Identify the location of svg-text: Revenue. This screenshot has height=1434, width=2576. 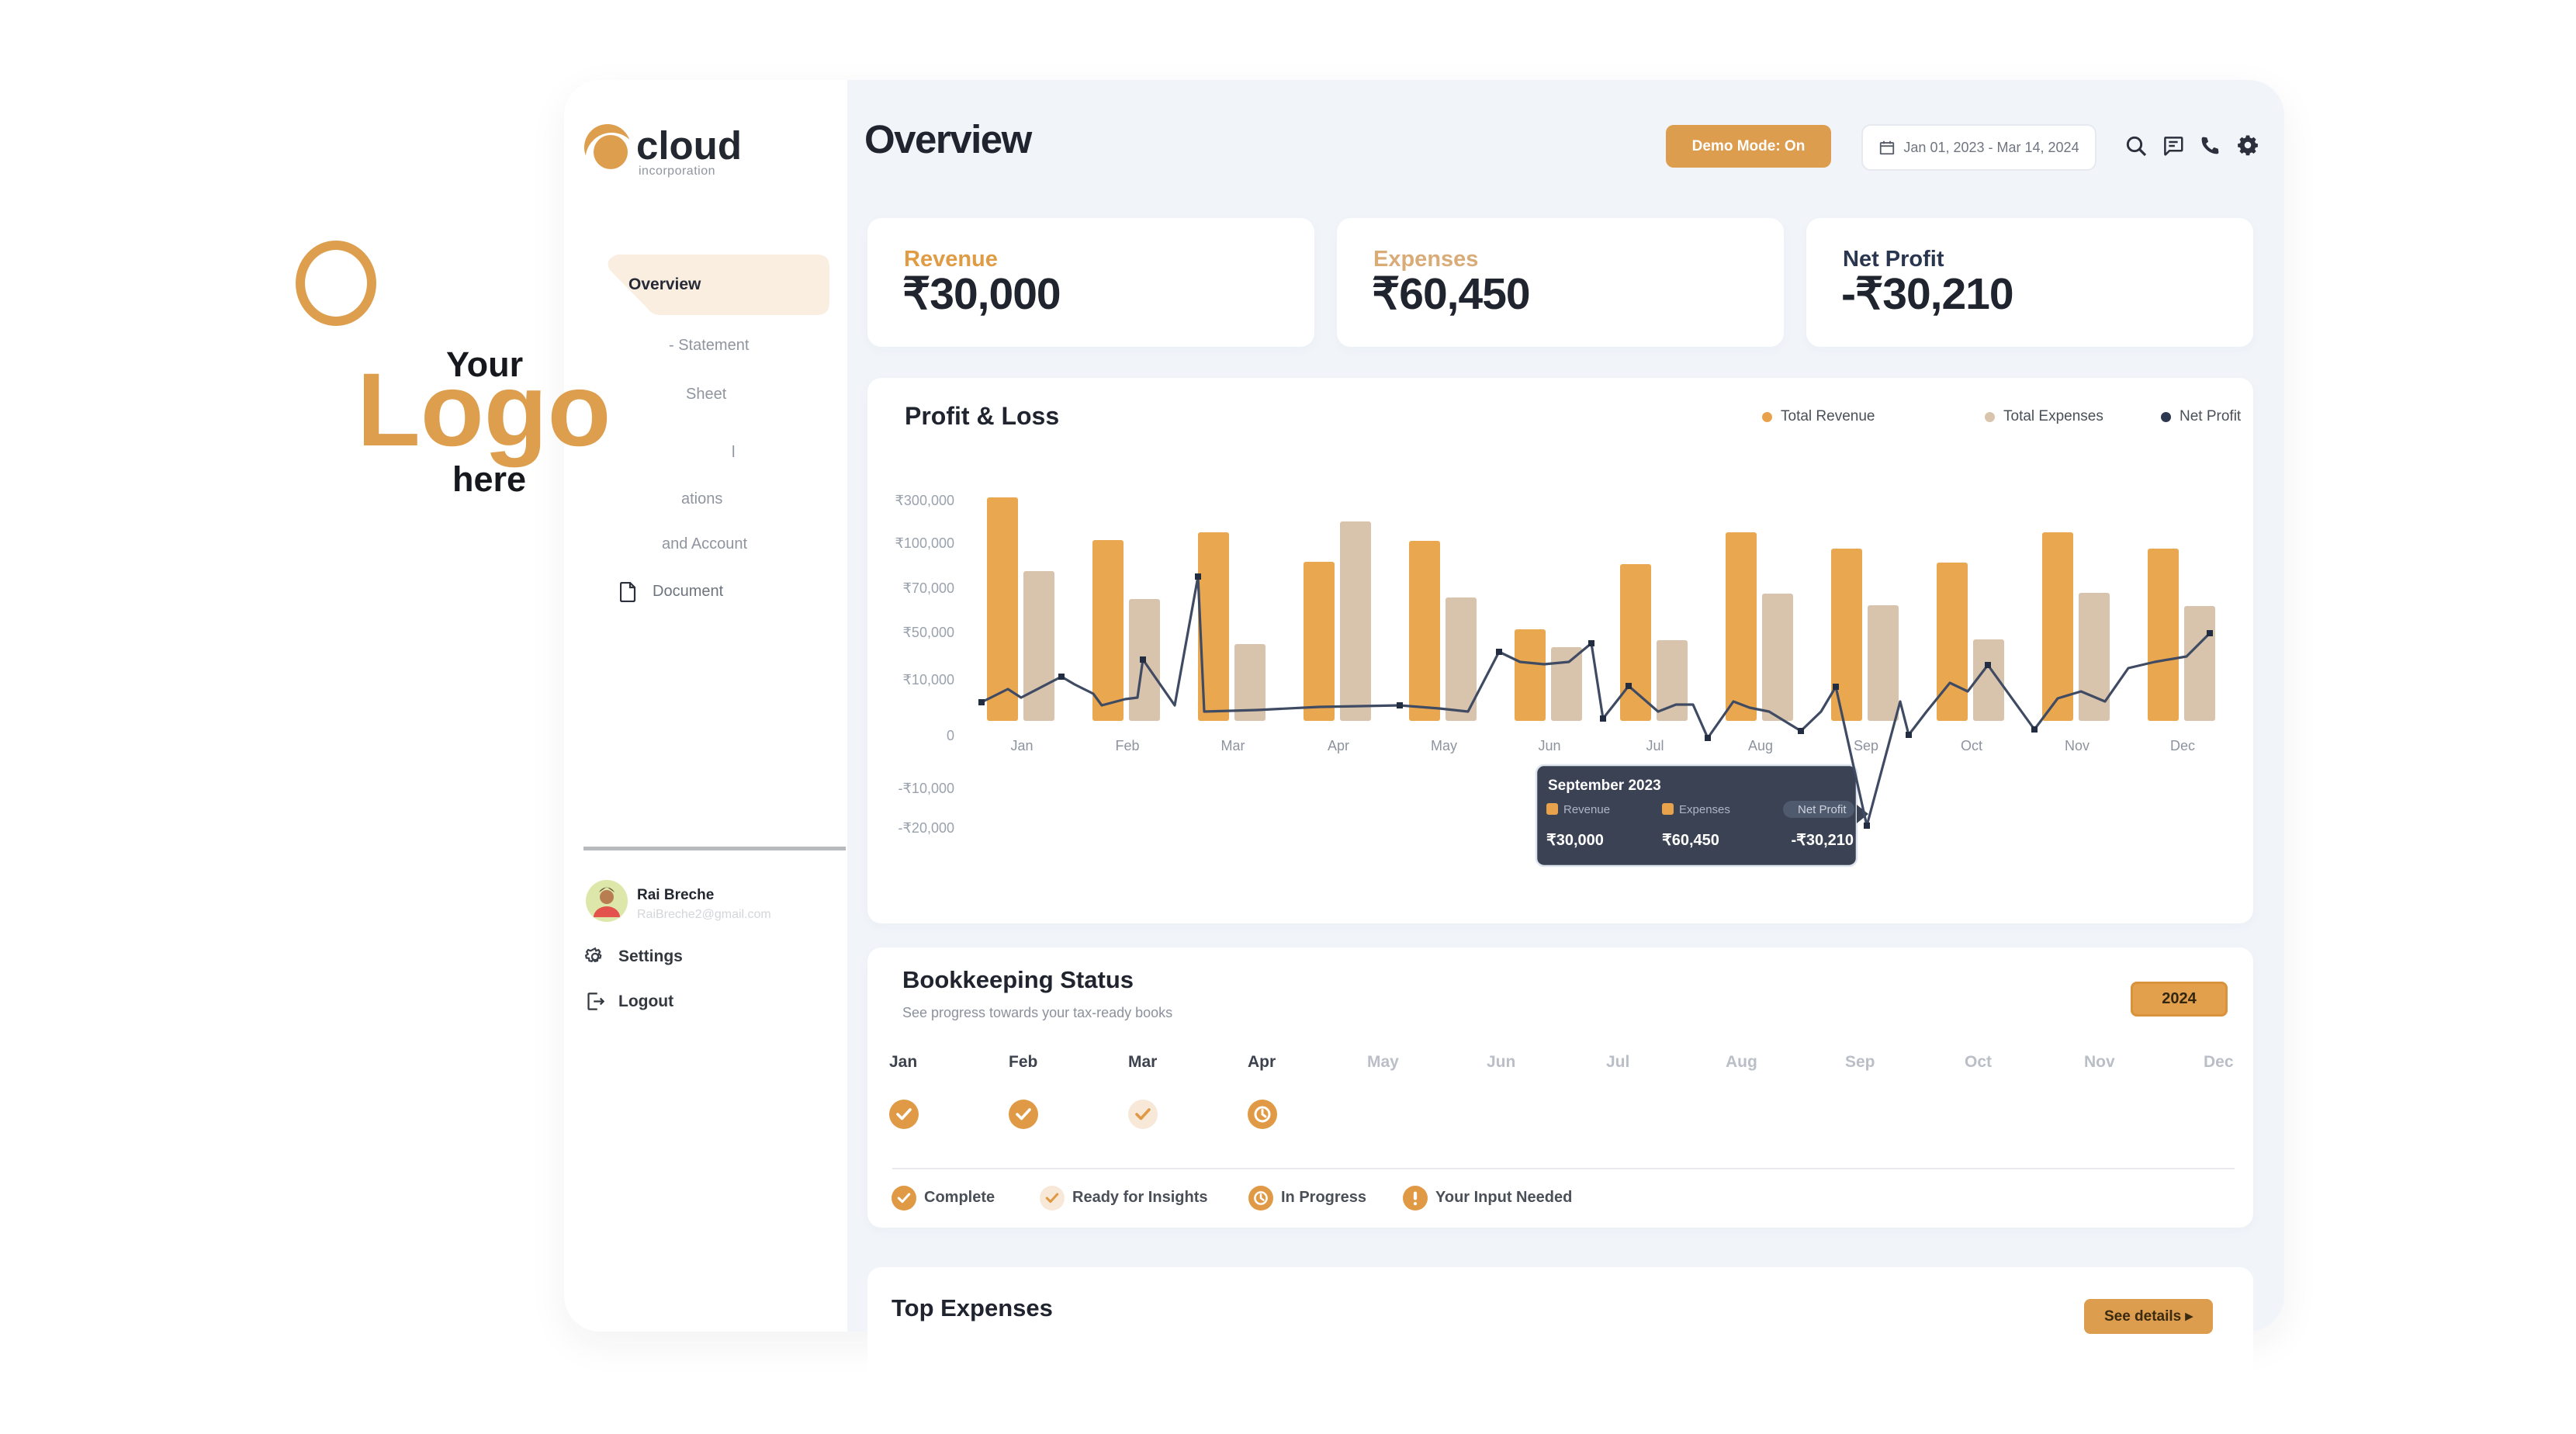
(1586, 810).